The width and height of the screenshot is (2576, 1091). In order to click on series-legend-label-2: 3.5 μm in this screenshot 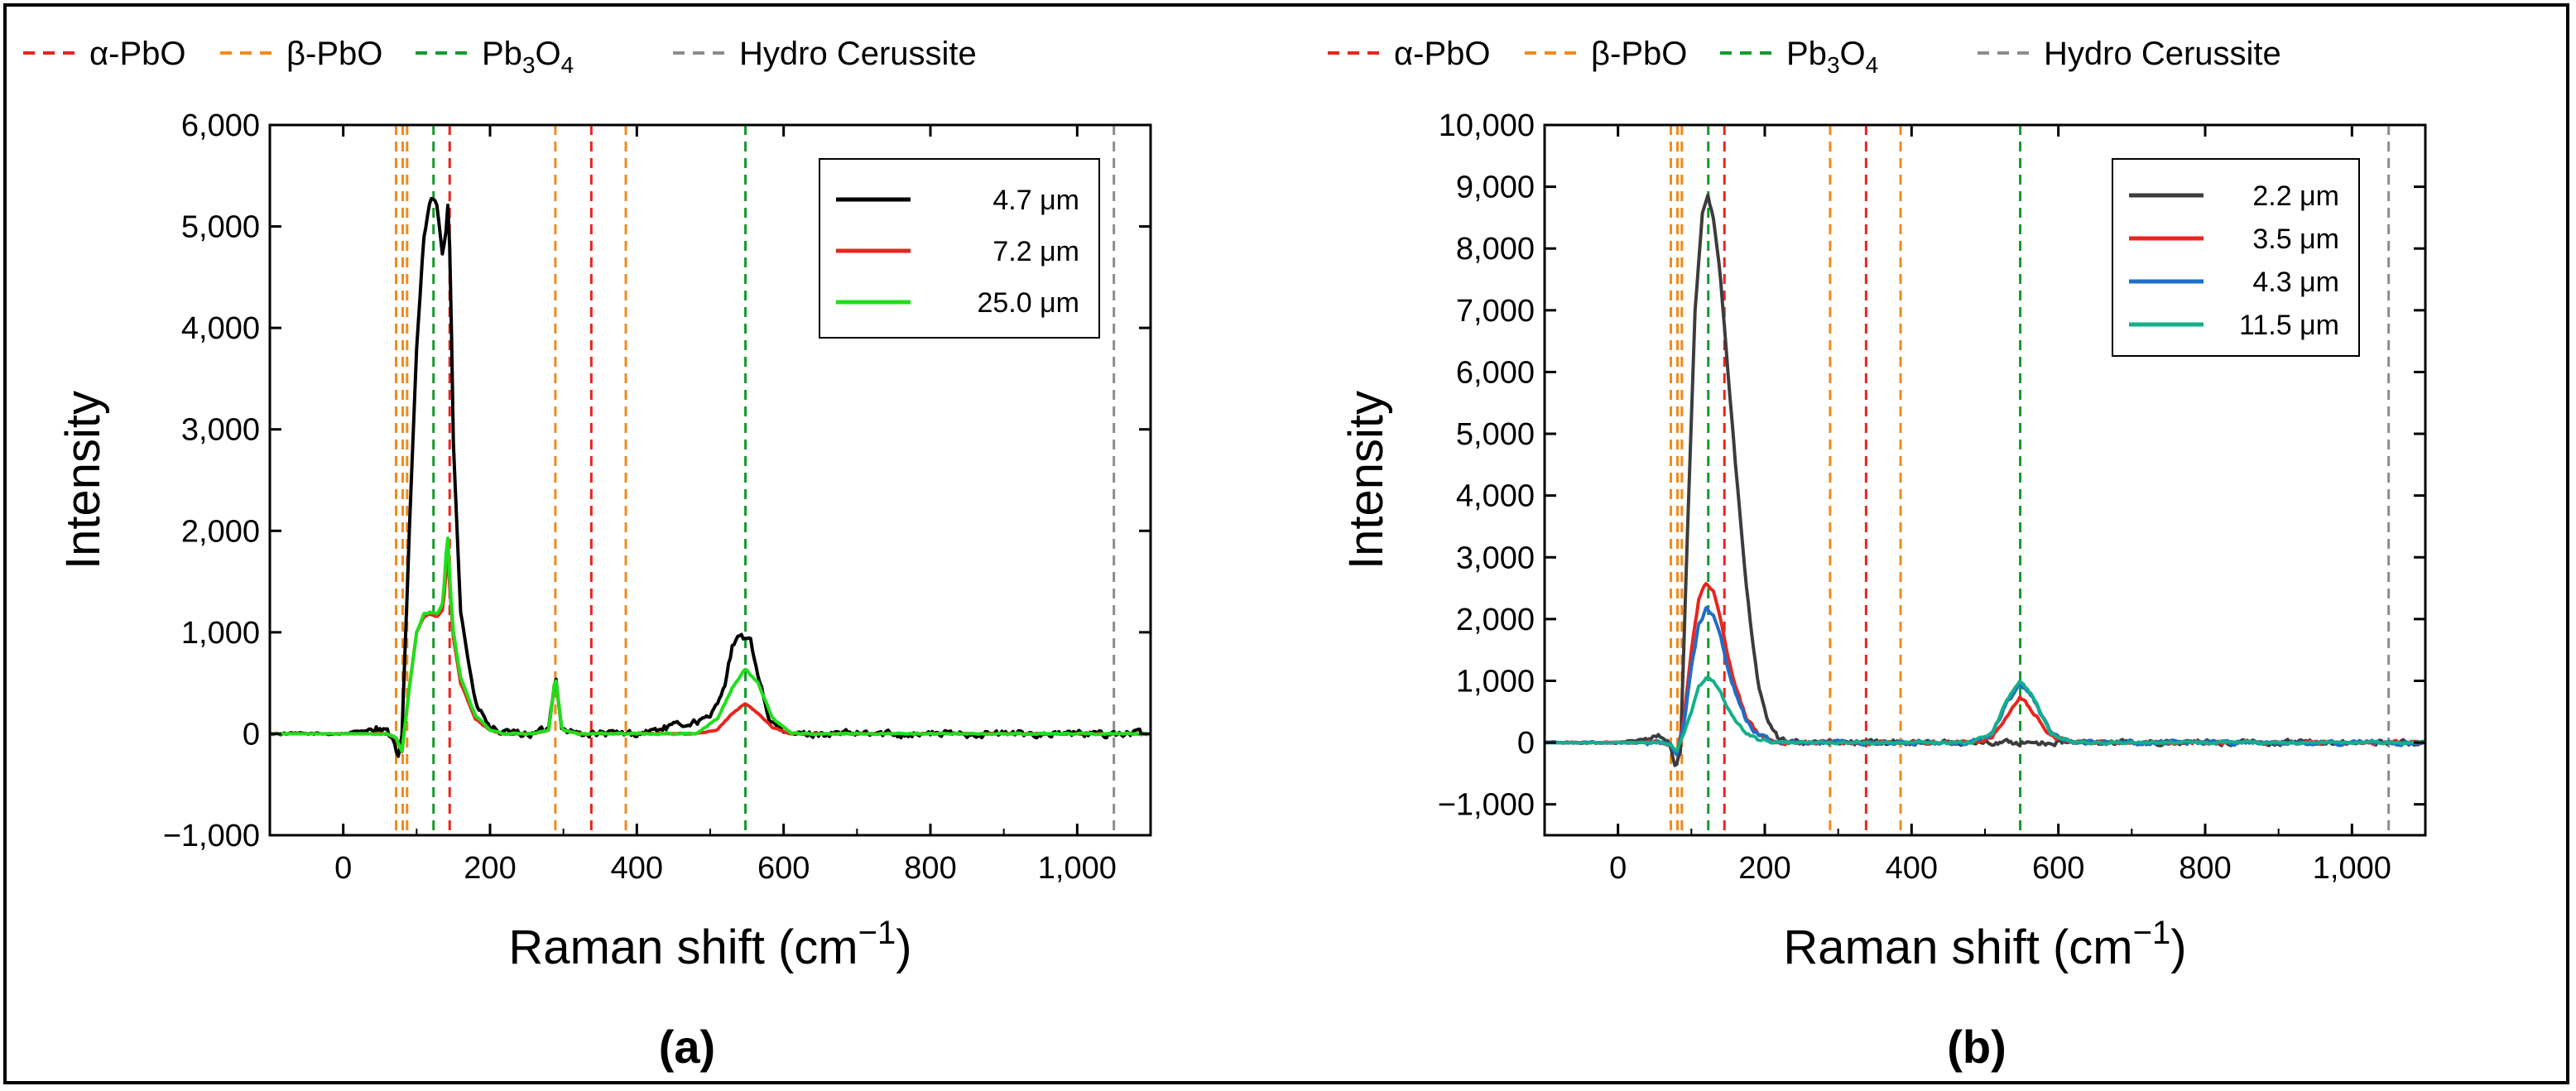, I will do `click(2295, 239)`.